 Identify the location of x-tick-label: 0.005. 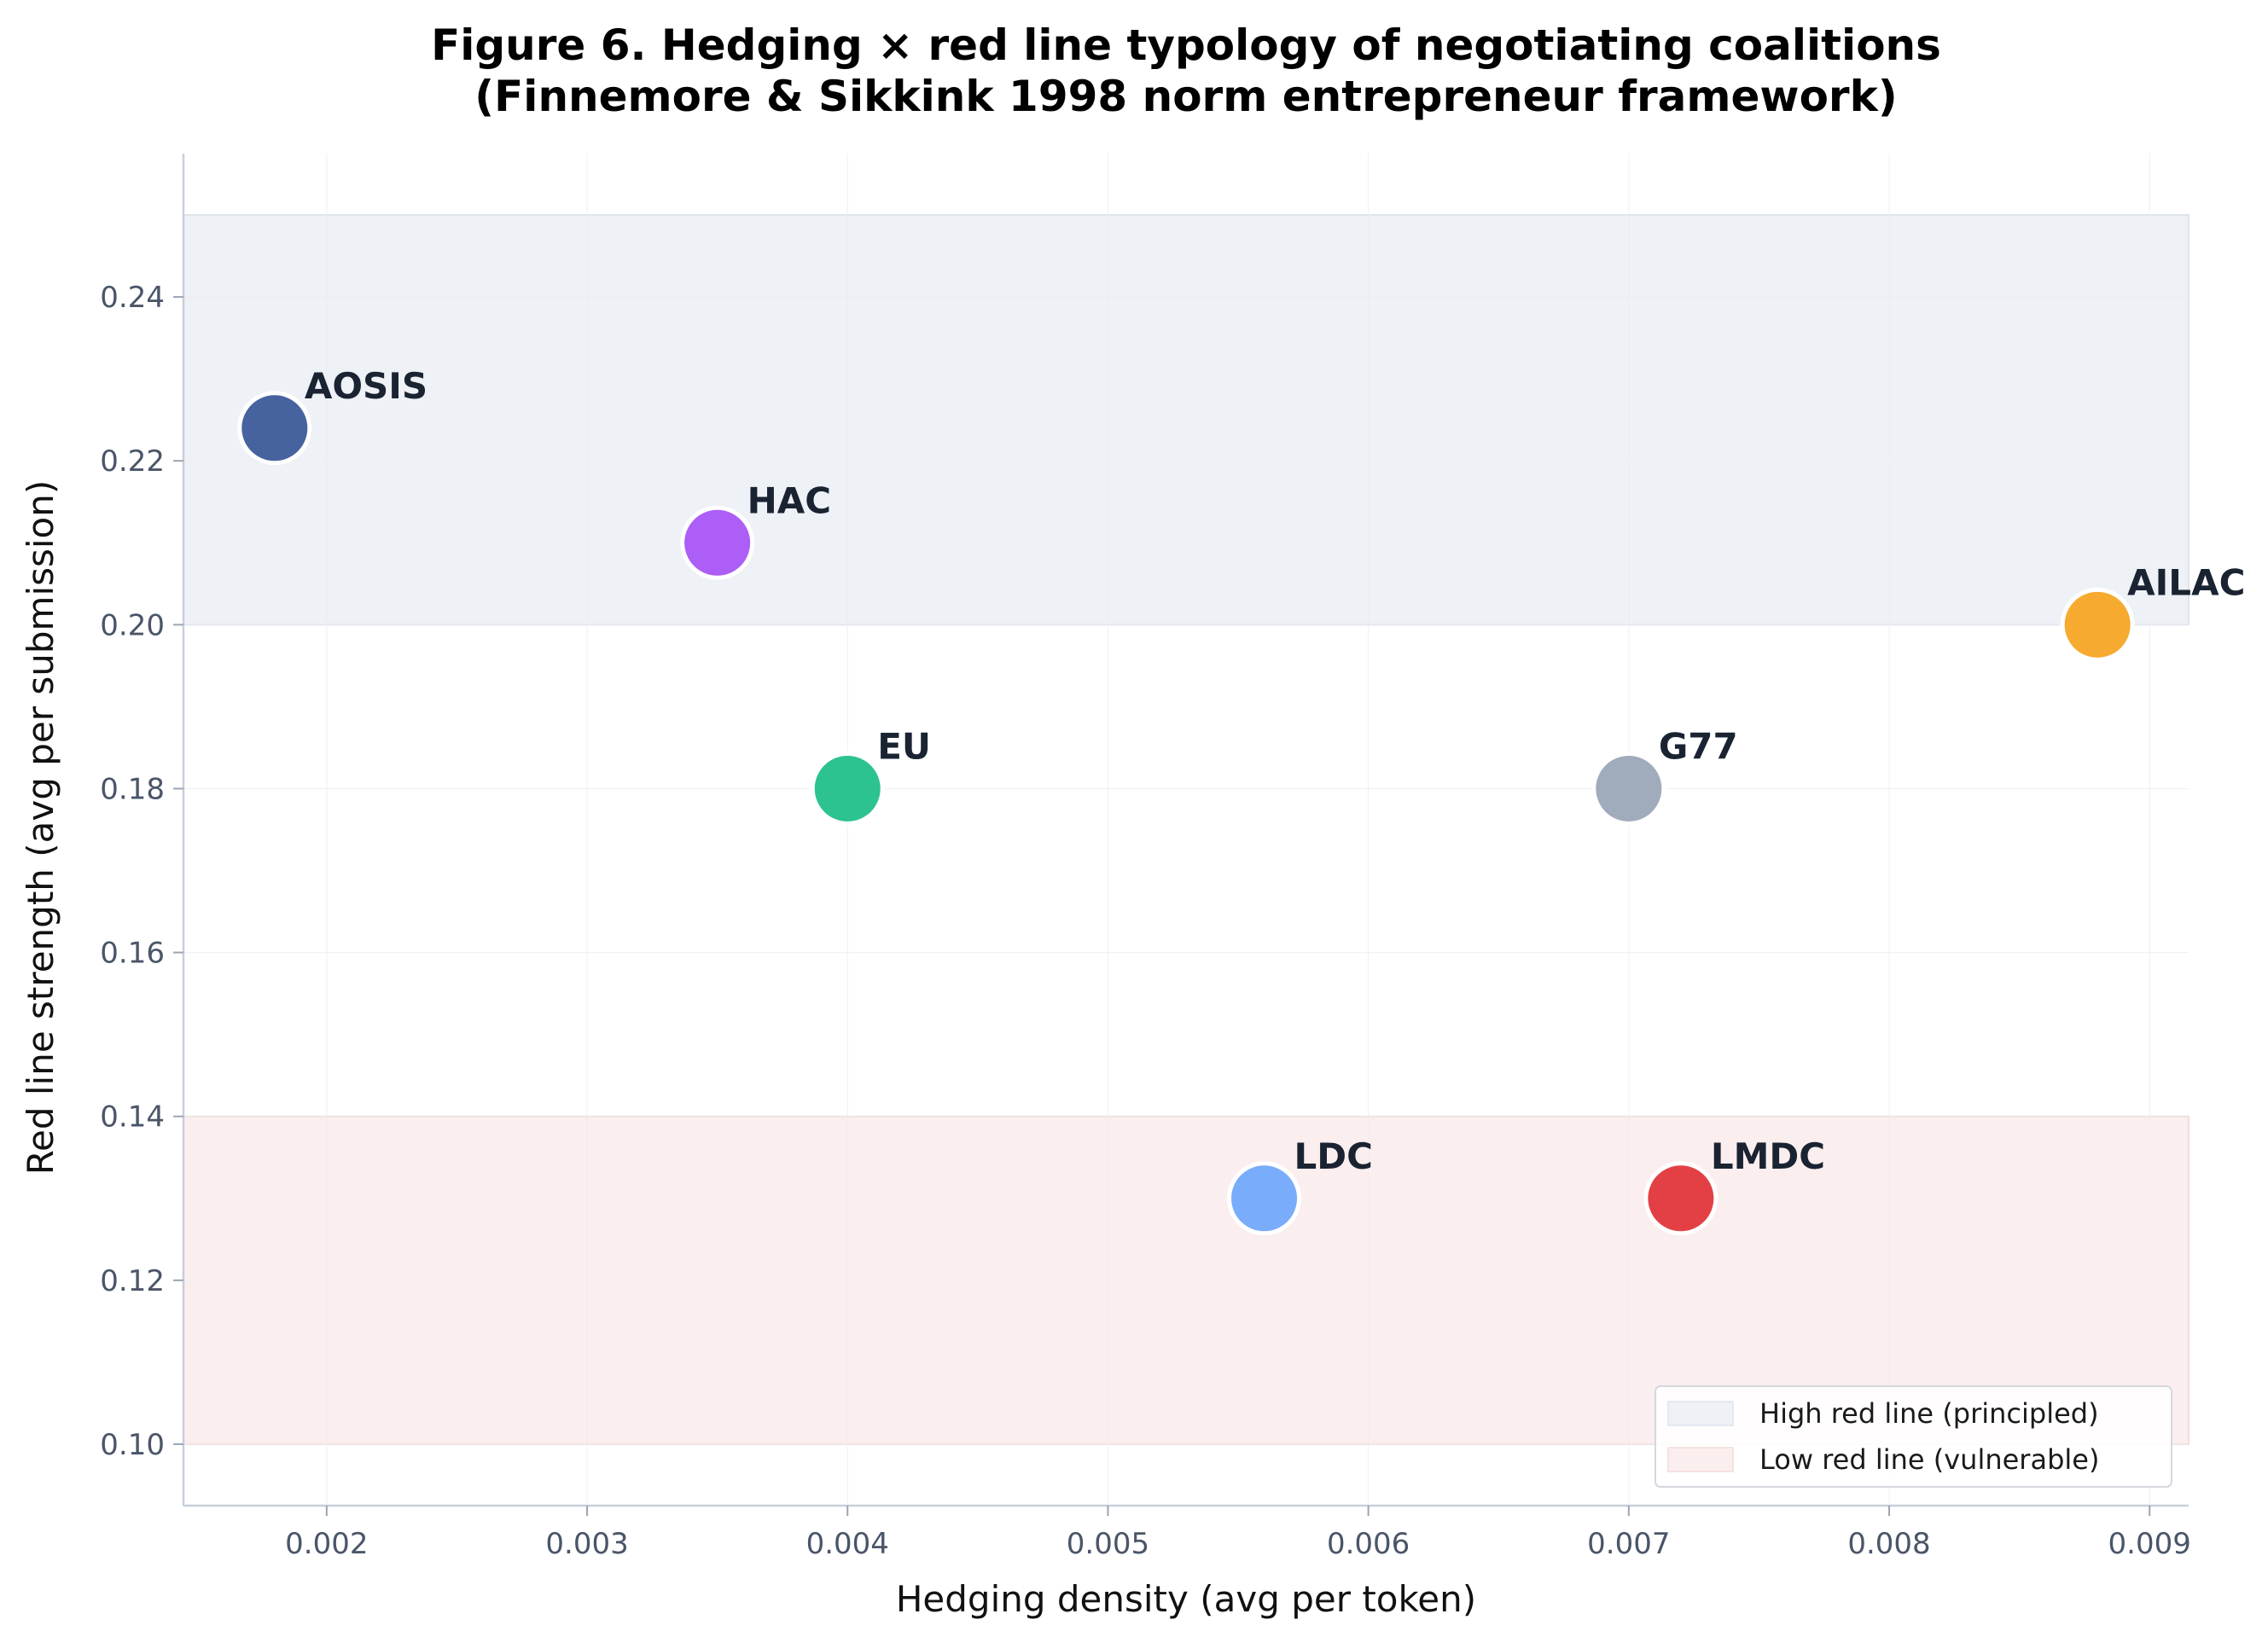
(1108, 1544).